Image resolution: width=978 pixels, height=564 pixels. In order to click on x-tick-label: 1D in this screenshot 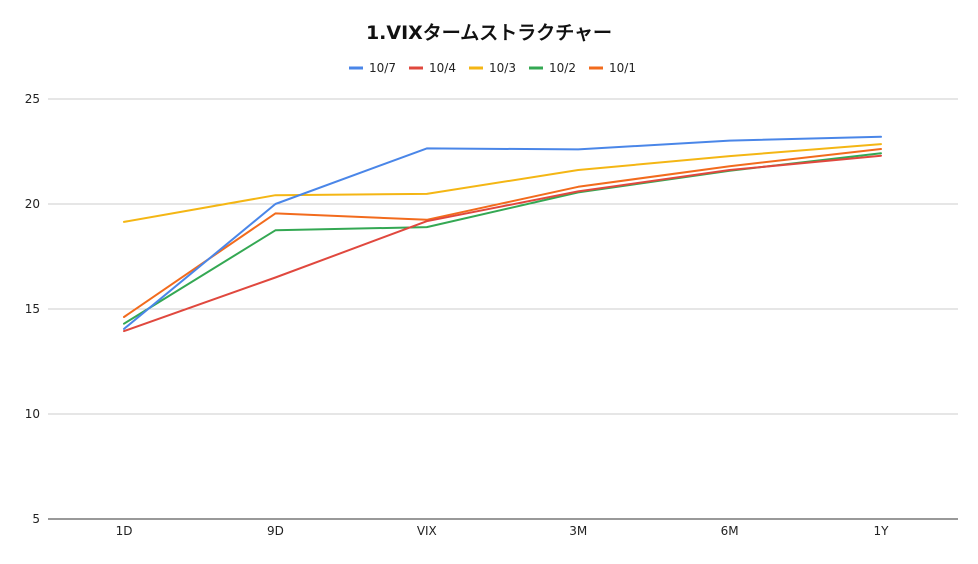, I will do `click(124, 531)`.